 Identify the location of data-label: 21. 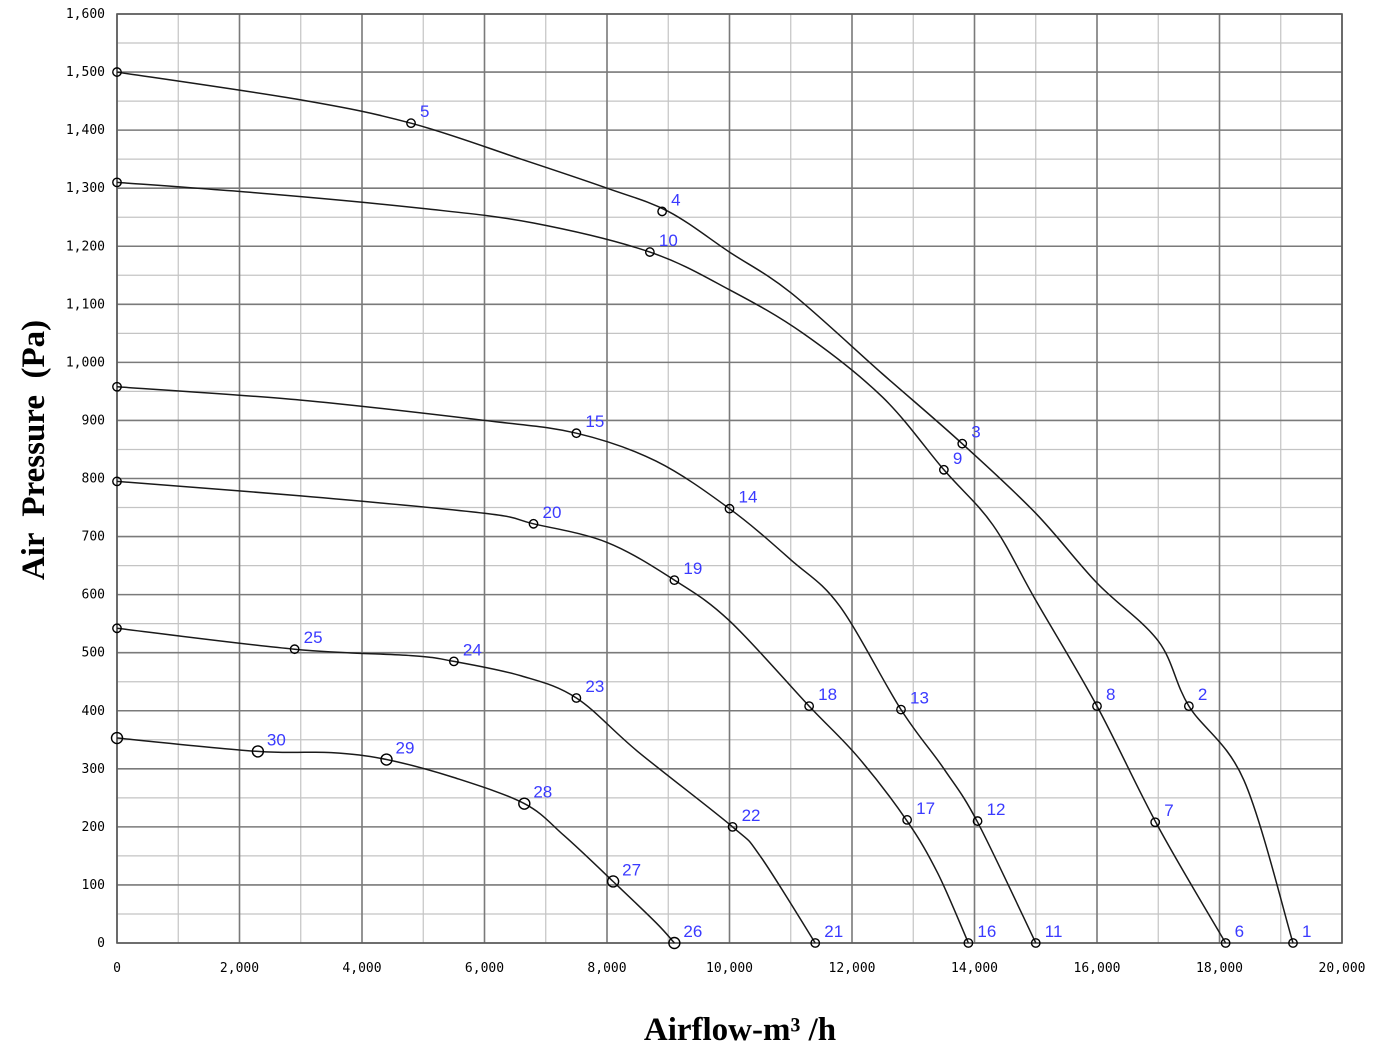
(833, 931).